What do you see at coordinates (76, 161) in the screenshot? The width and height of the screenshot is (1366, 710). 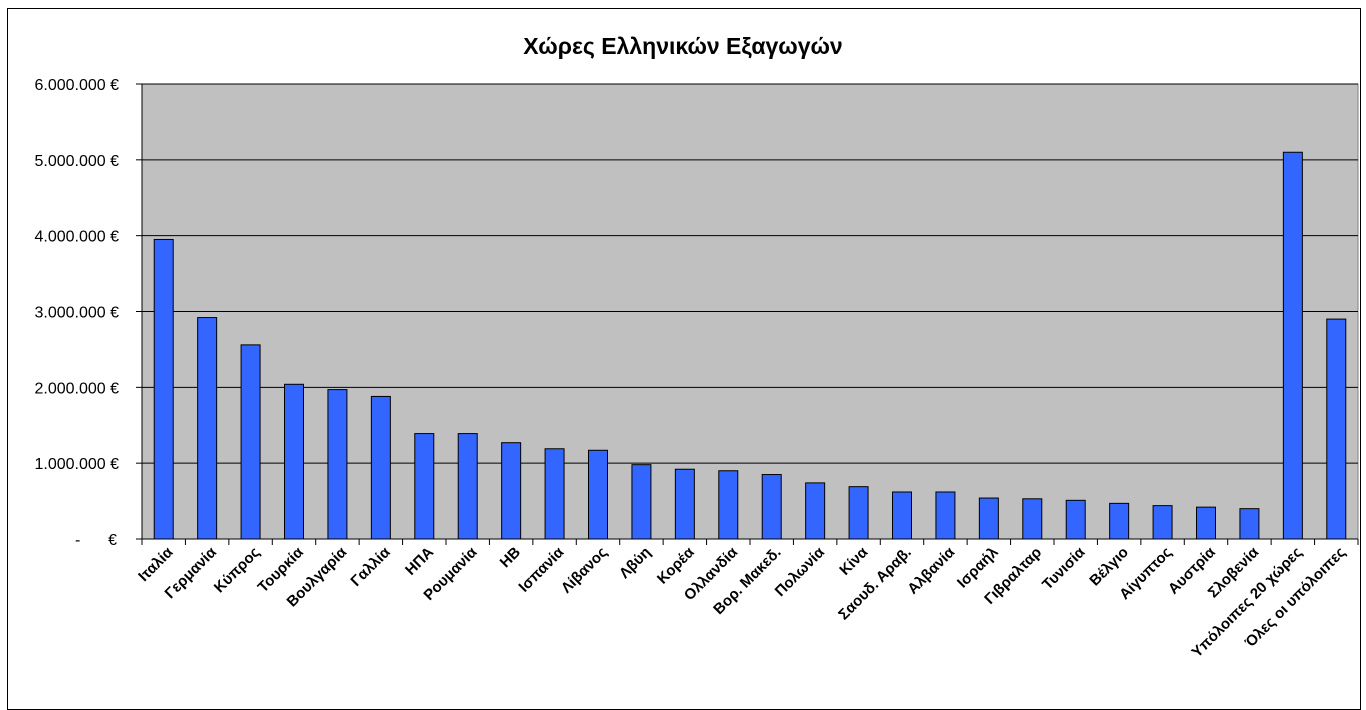 I see `y-tick-label: 5.000.000 €` at bounding box center [76, 161].